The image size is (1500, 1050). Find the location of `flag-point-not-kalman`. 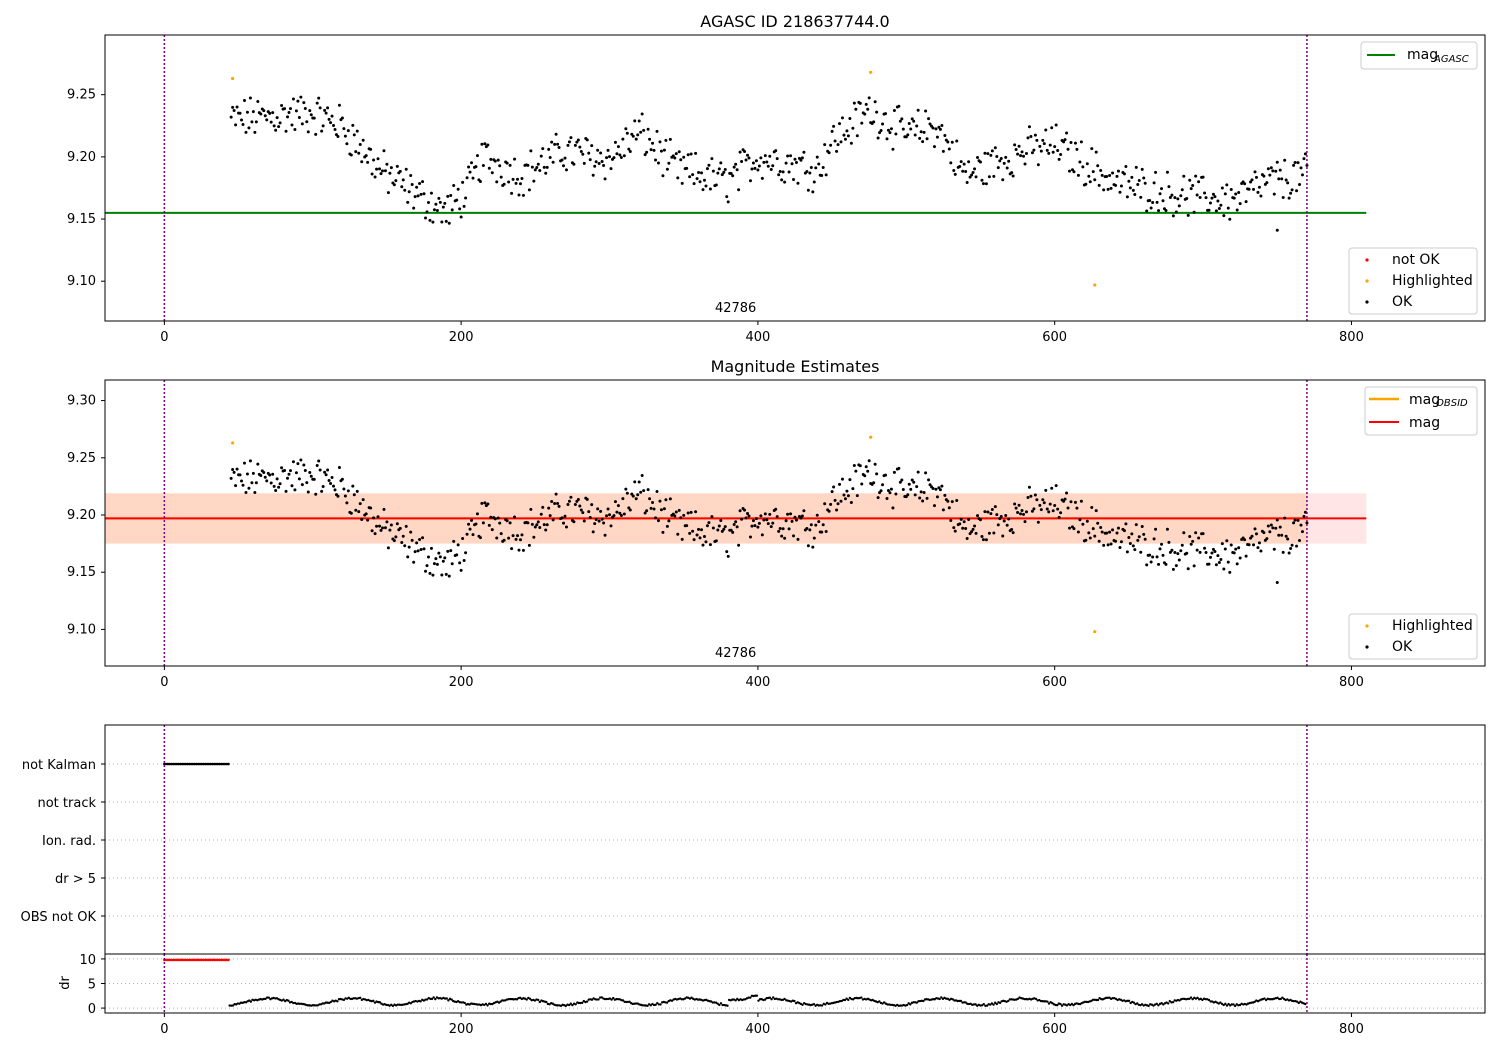

flag-point-not-kalman is located at coordinates (171, 764).